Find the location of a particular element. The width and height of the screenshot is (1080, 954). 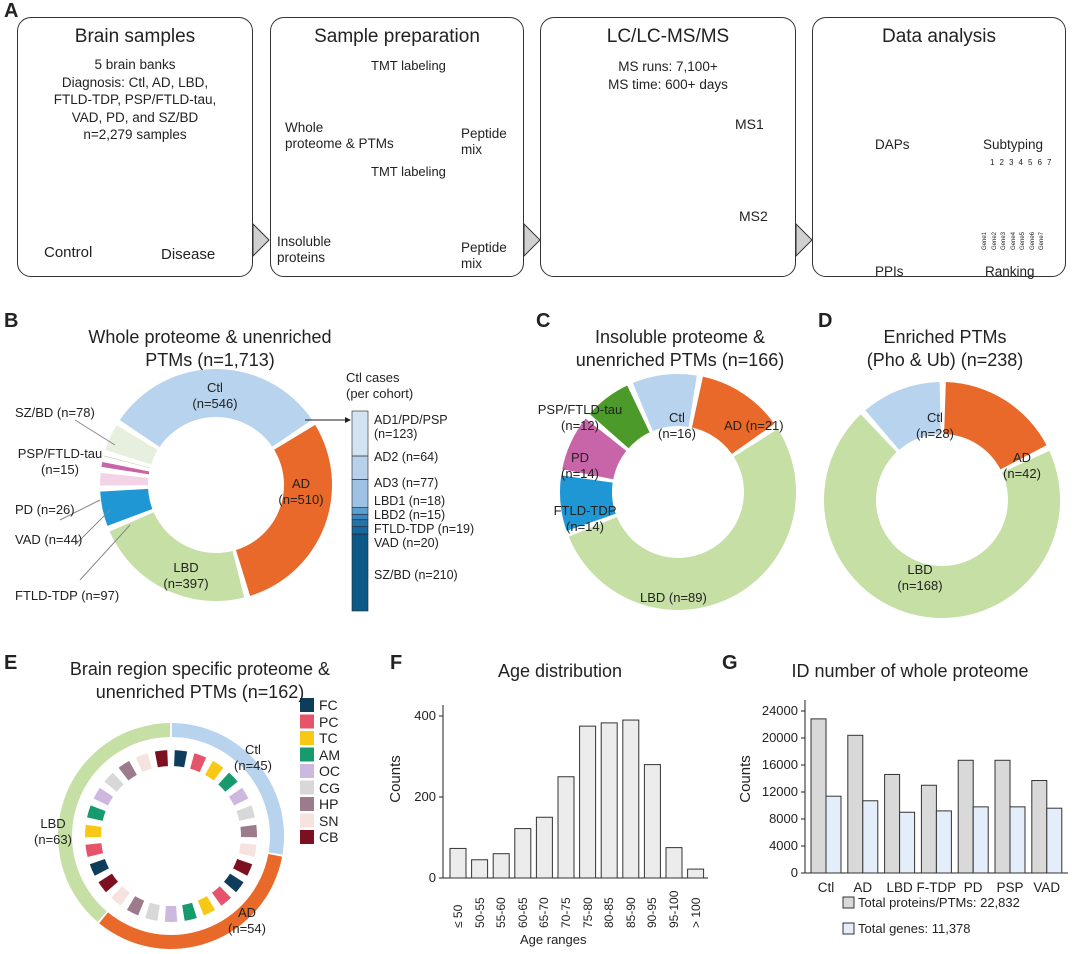

g-y-tick-label: 12000 is located at coordinates (779, 791).